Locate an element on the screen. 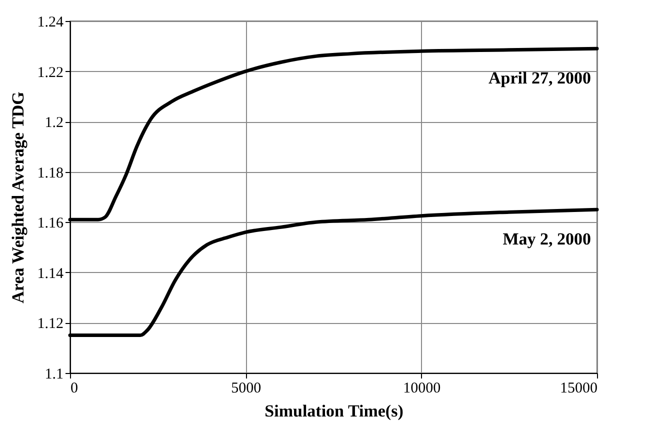  x-tick-label: 15000 is located at coordinates (579, 388).